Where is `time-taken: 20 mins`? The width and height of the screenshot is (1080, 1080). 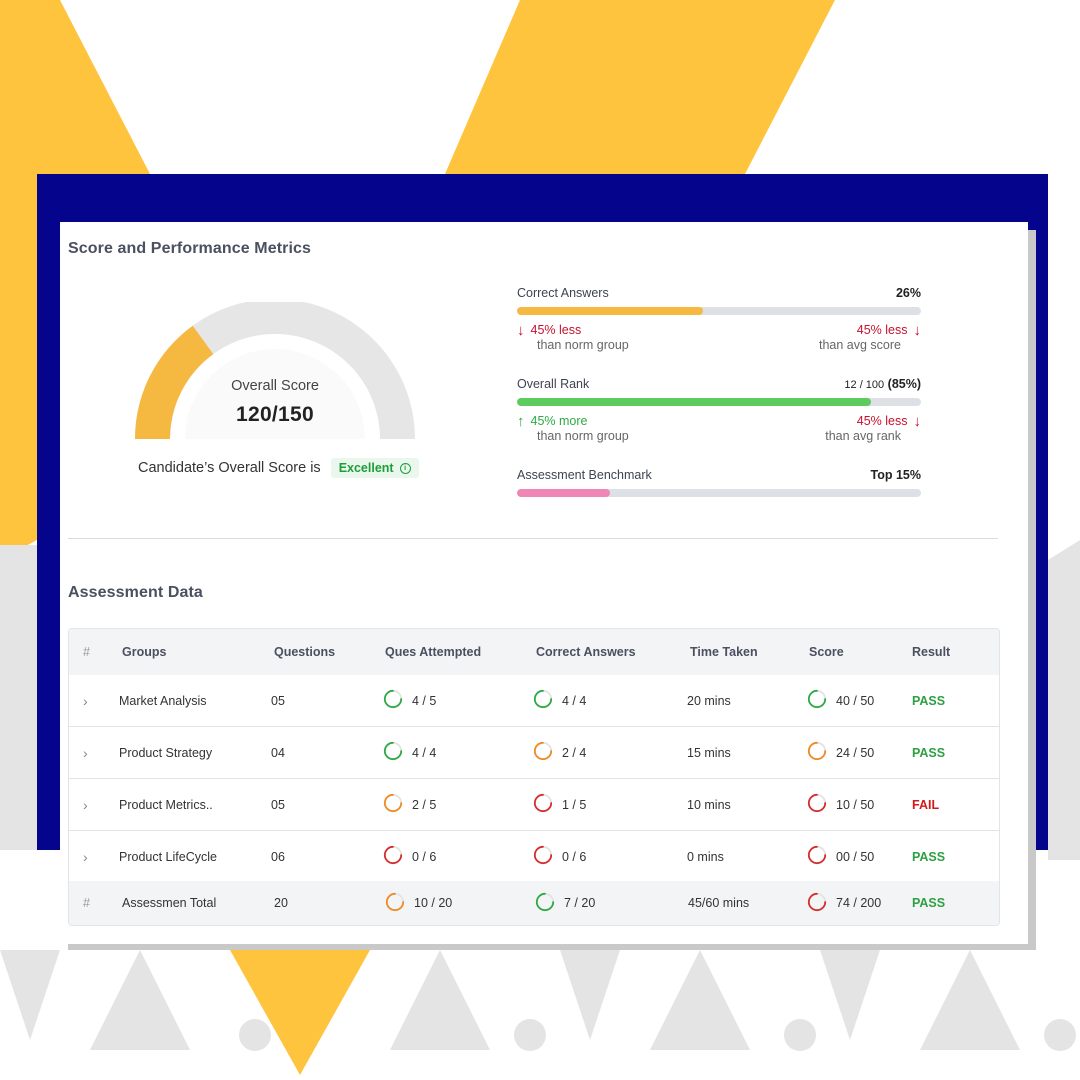 time-taken: 20 mins is located at coordinates (709, 700).